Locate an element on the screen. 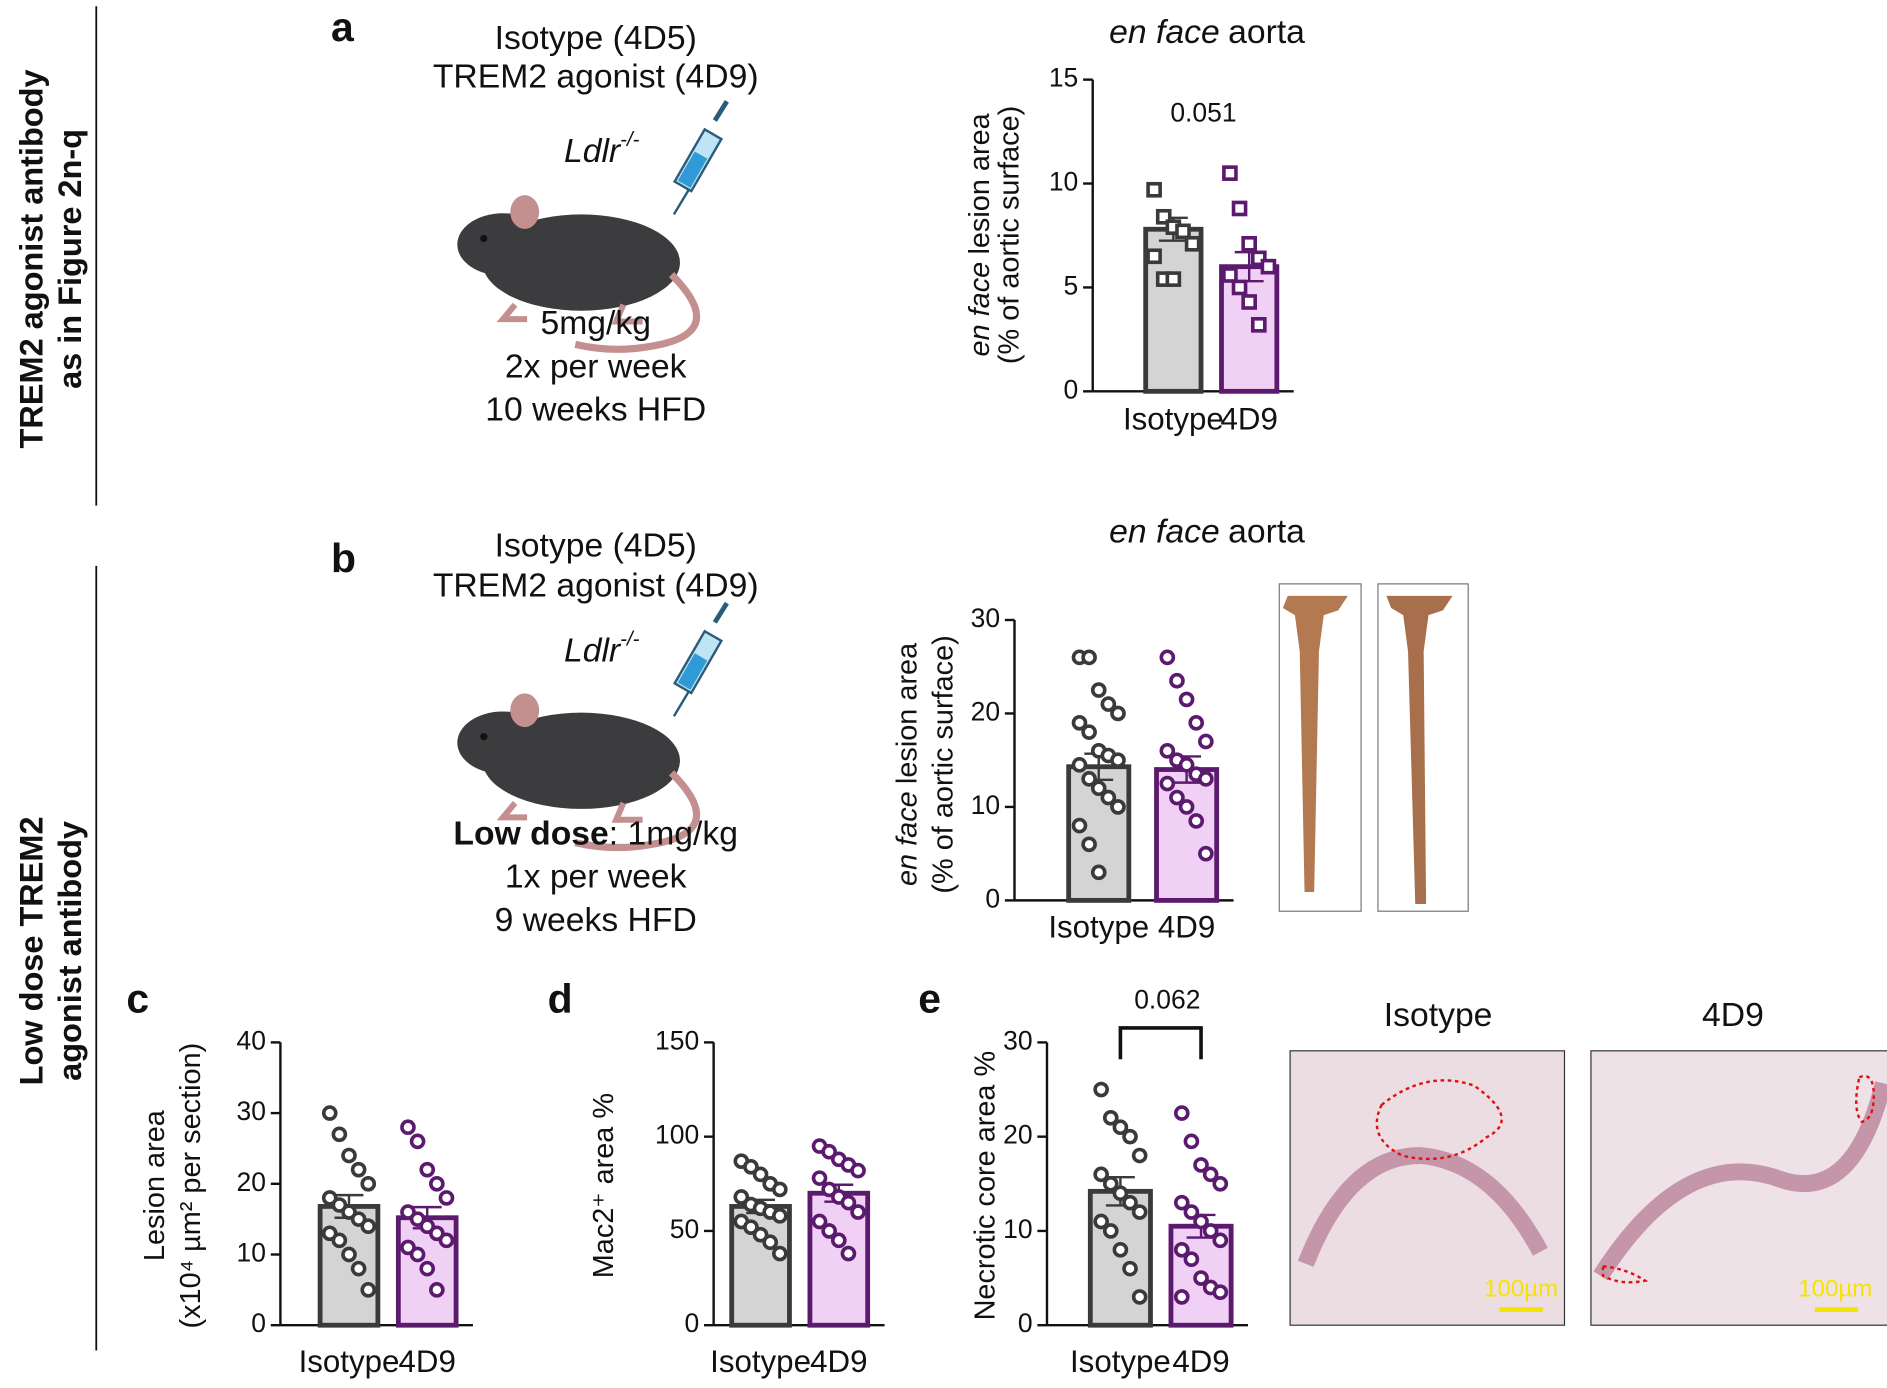 The image size is (1887, 1388). y-axis-label-italic: en face is located at coordinates (979, 309).